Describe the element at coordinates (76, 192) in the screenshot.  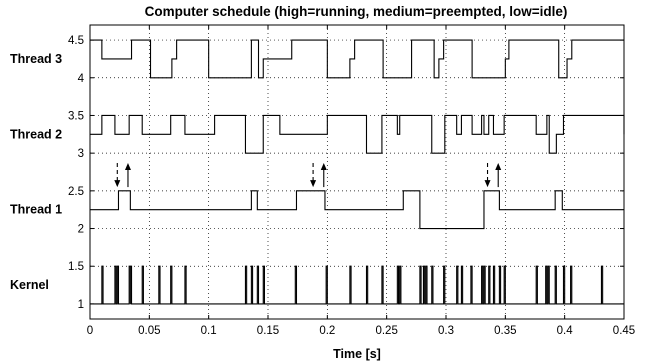
I see `y-tick-label: 2.5` at that location.